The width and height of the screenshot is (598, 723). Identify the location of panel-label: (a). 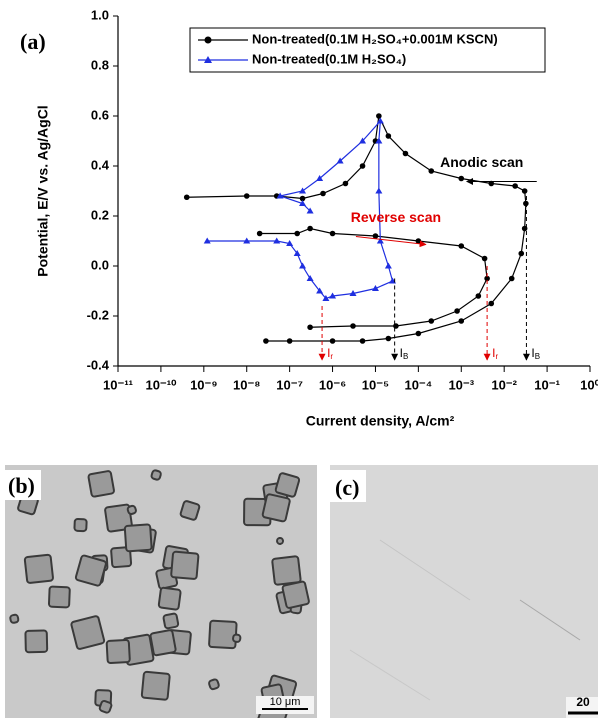
(33, 41).